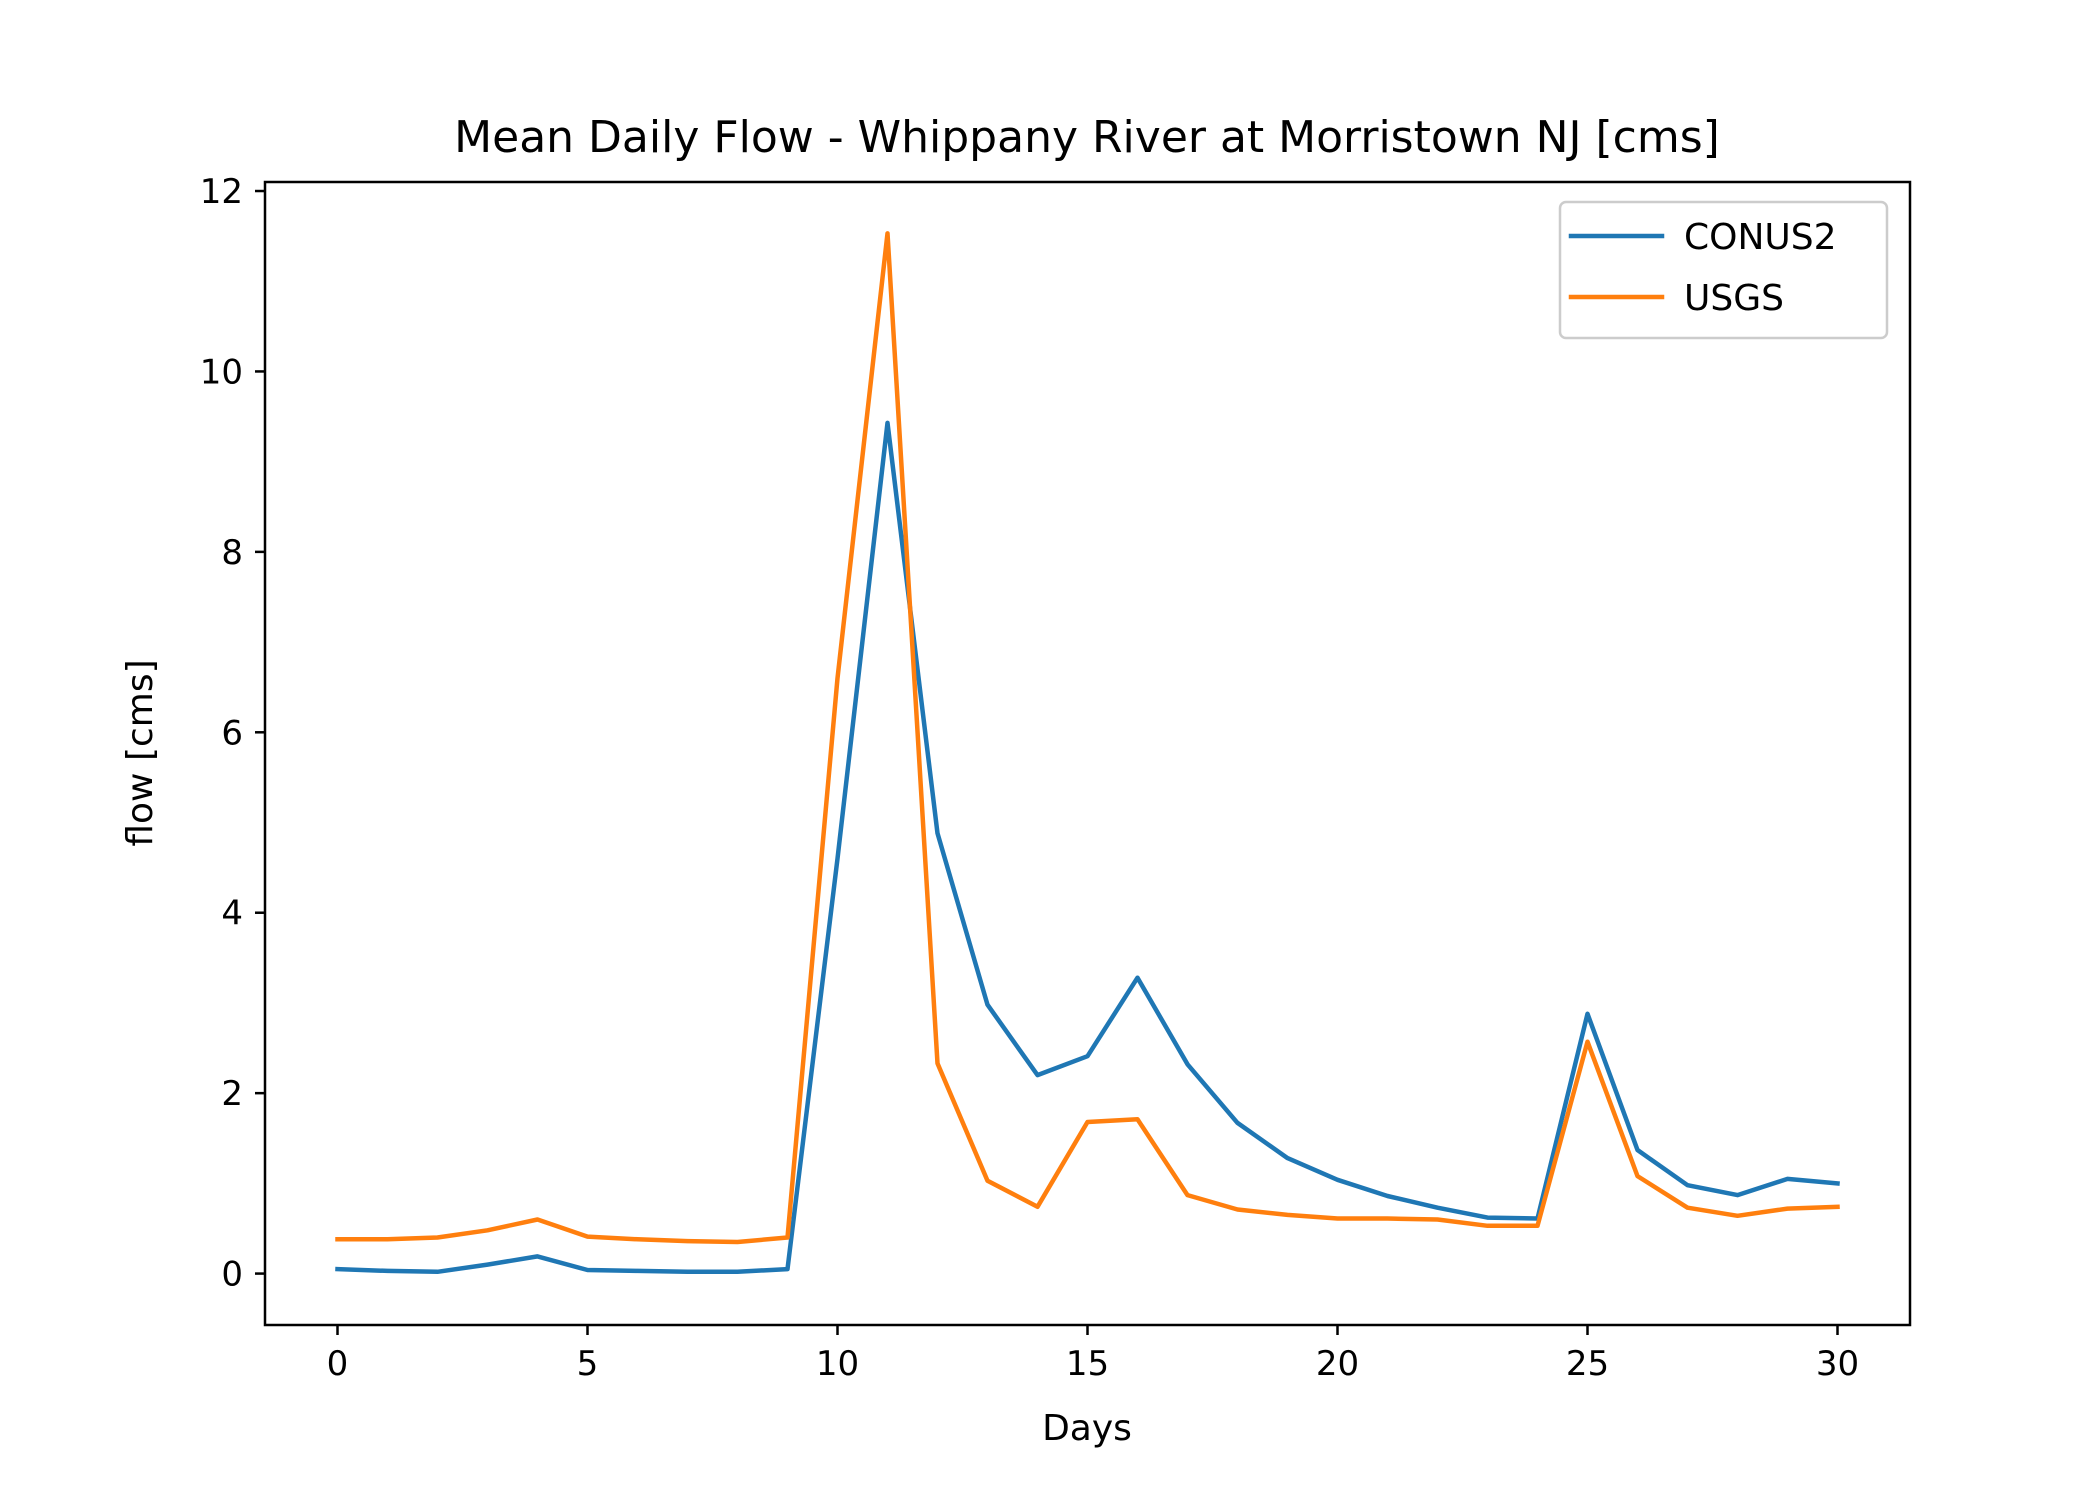 This screenshot has width=2100, height=1500. I want to click on y-tick-label: 2, so click(232, 1094).